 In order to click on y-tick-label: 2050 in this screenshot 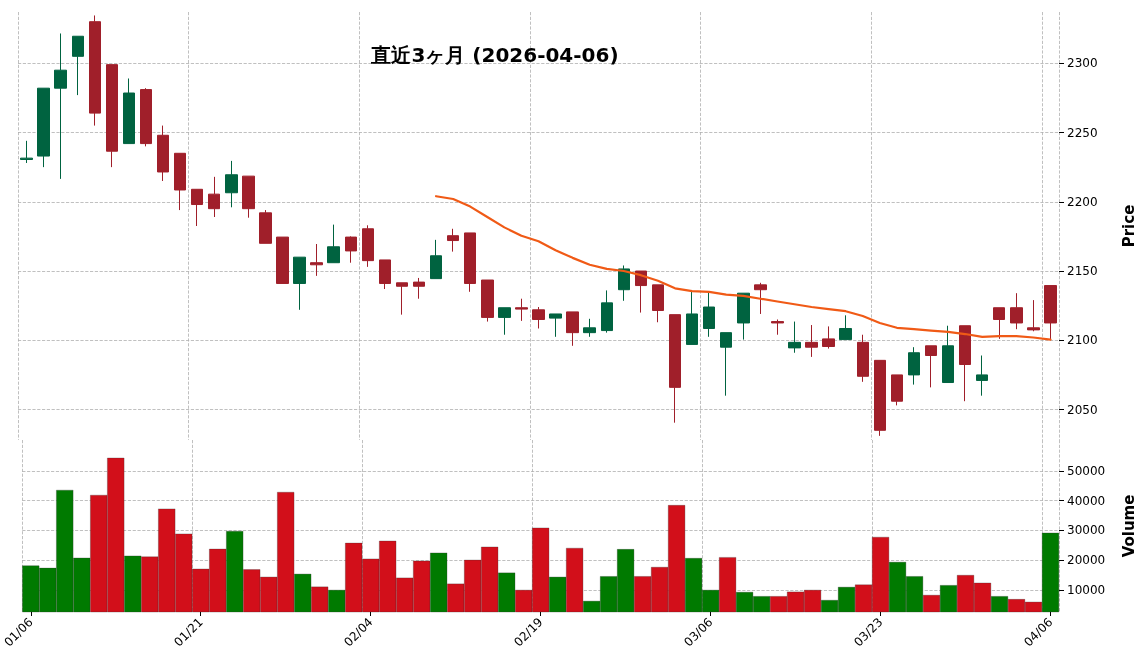, I will do `click(1082, 409)`.